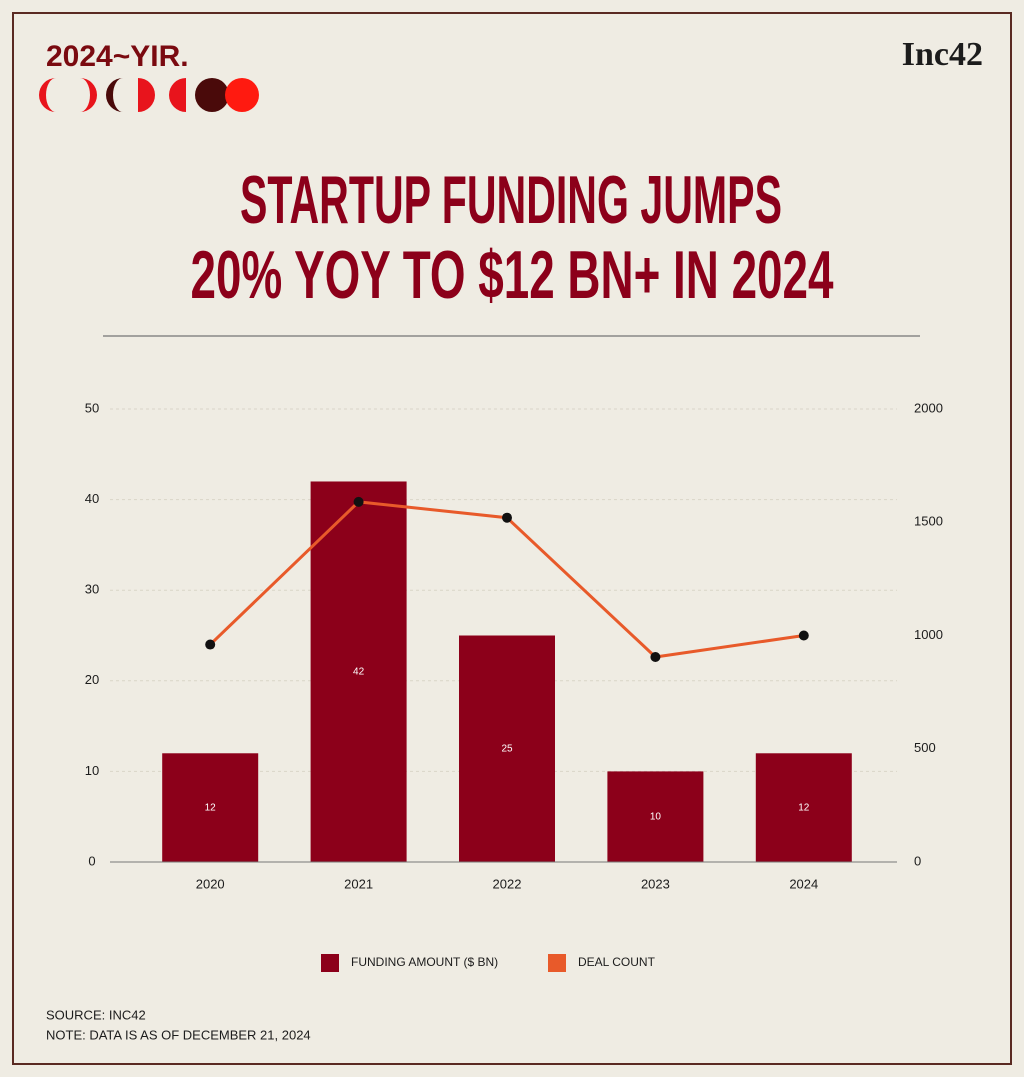 This screenshot has height=1077, width=1024. I want to click on source: SOURCE: INC42, so click(96, 1014).